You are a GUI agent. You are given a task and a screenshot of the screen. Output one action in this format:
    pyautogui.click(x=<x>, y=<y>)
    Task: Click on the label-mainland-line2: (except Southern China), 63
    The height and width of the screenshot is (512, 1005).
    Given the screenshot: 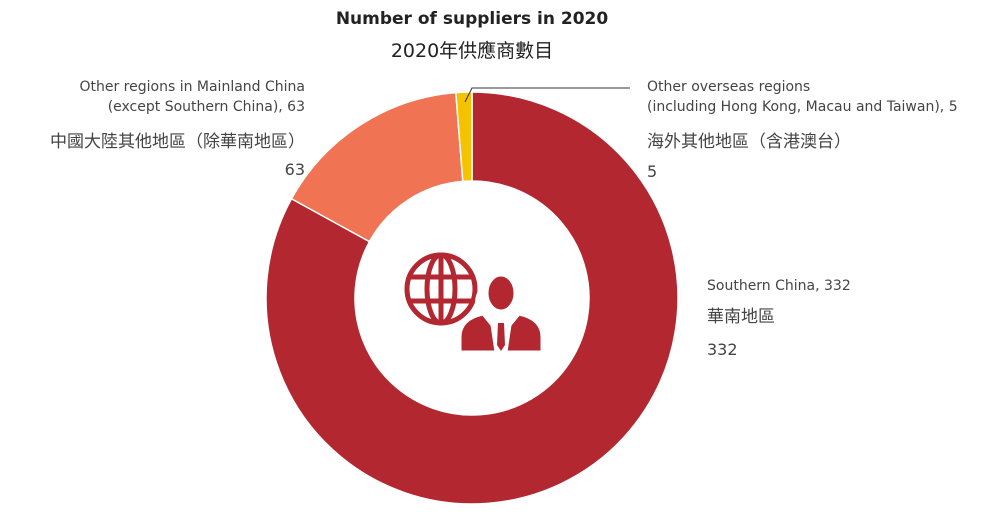 What is the action you would take?
    pyautogui.click(x=206, y=107)
    